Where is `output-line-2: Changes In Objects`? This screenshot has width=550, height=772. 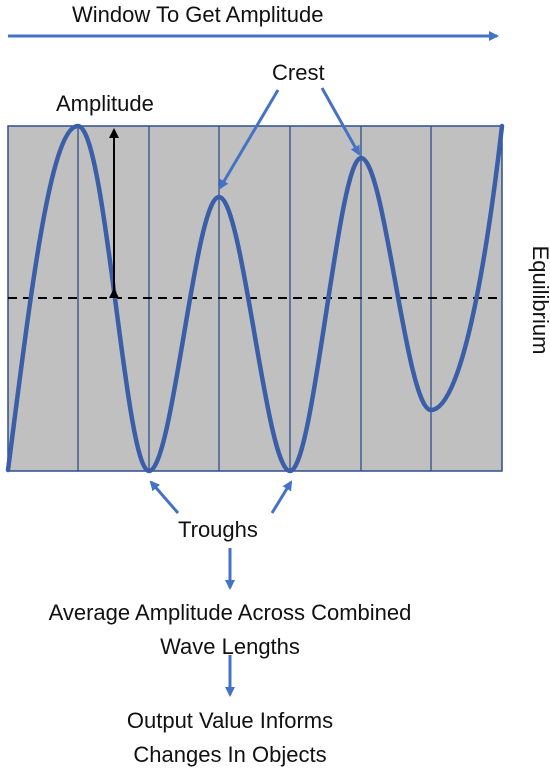 output-line-2: Changes In Objects is located at coordinates (230, 754).